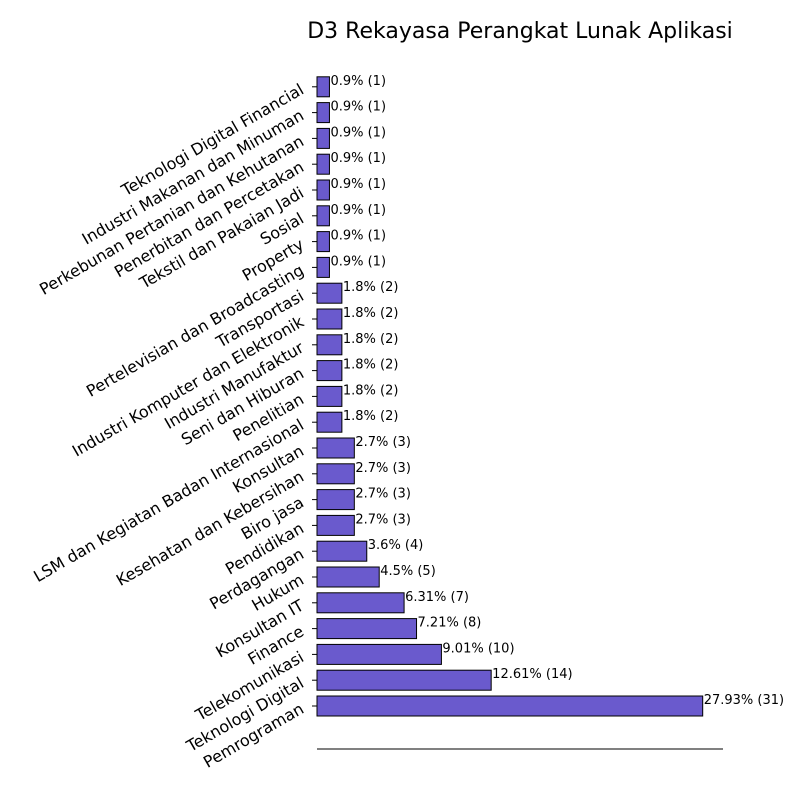 The width and height of the screenshot is (800, 800). Describe the element at coordinates (358, 132) in the screenshot. I see `data-label-22: 0.9% (1)` at that location.